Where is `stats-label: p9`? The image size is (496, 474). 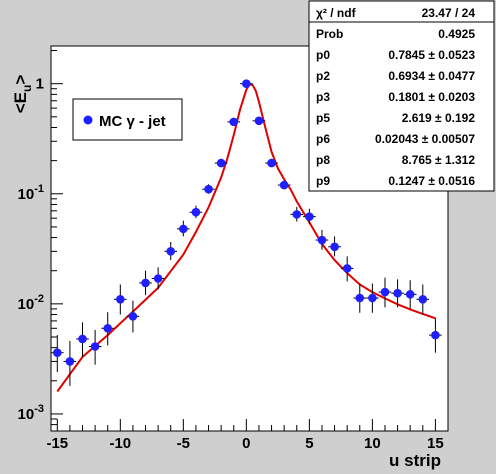
stats-label: p9 is located at coordinates (323, 181).